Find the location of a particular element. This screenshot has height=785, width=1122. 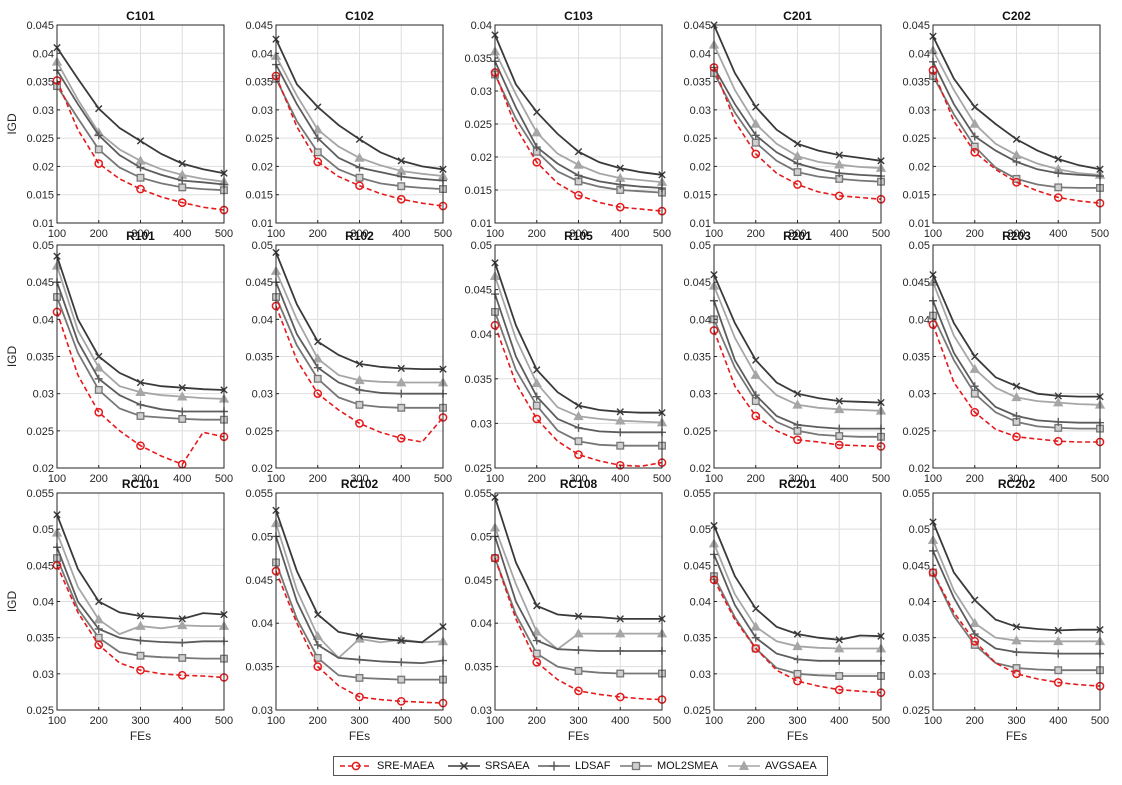

y-tick-label: 0.01 is located at coordinates (43, 224).